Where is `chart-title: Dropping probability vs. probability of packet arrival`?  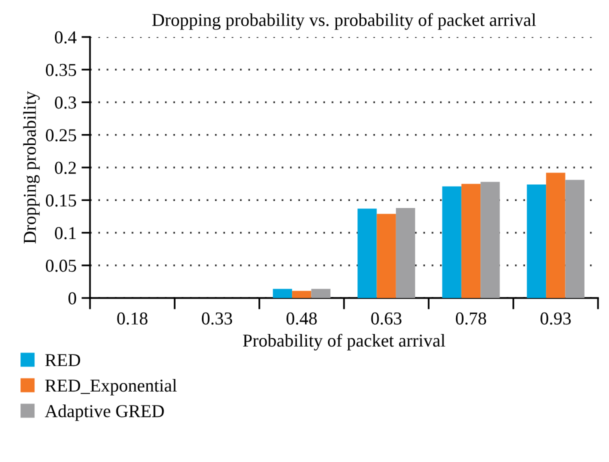 chart-title: Dropping probability vs. probability of packet arrival is located at coordinates (344, 21).